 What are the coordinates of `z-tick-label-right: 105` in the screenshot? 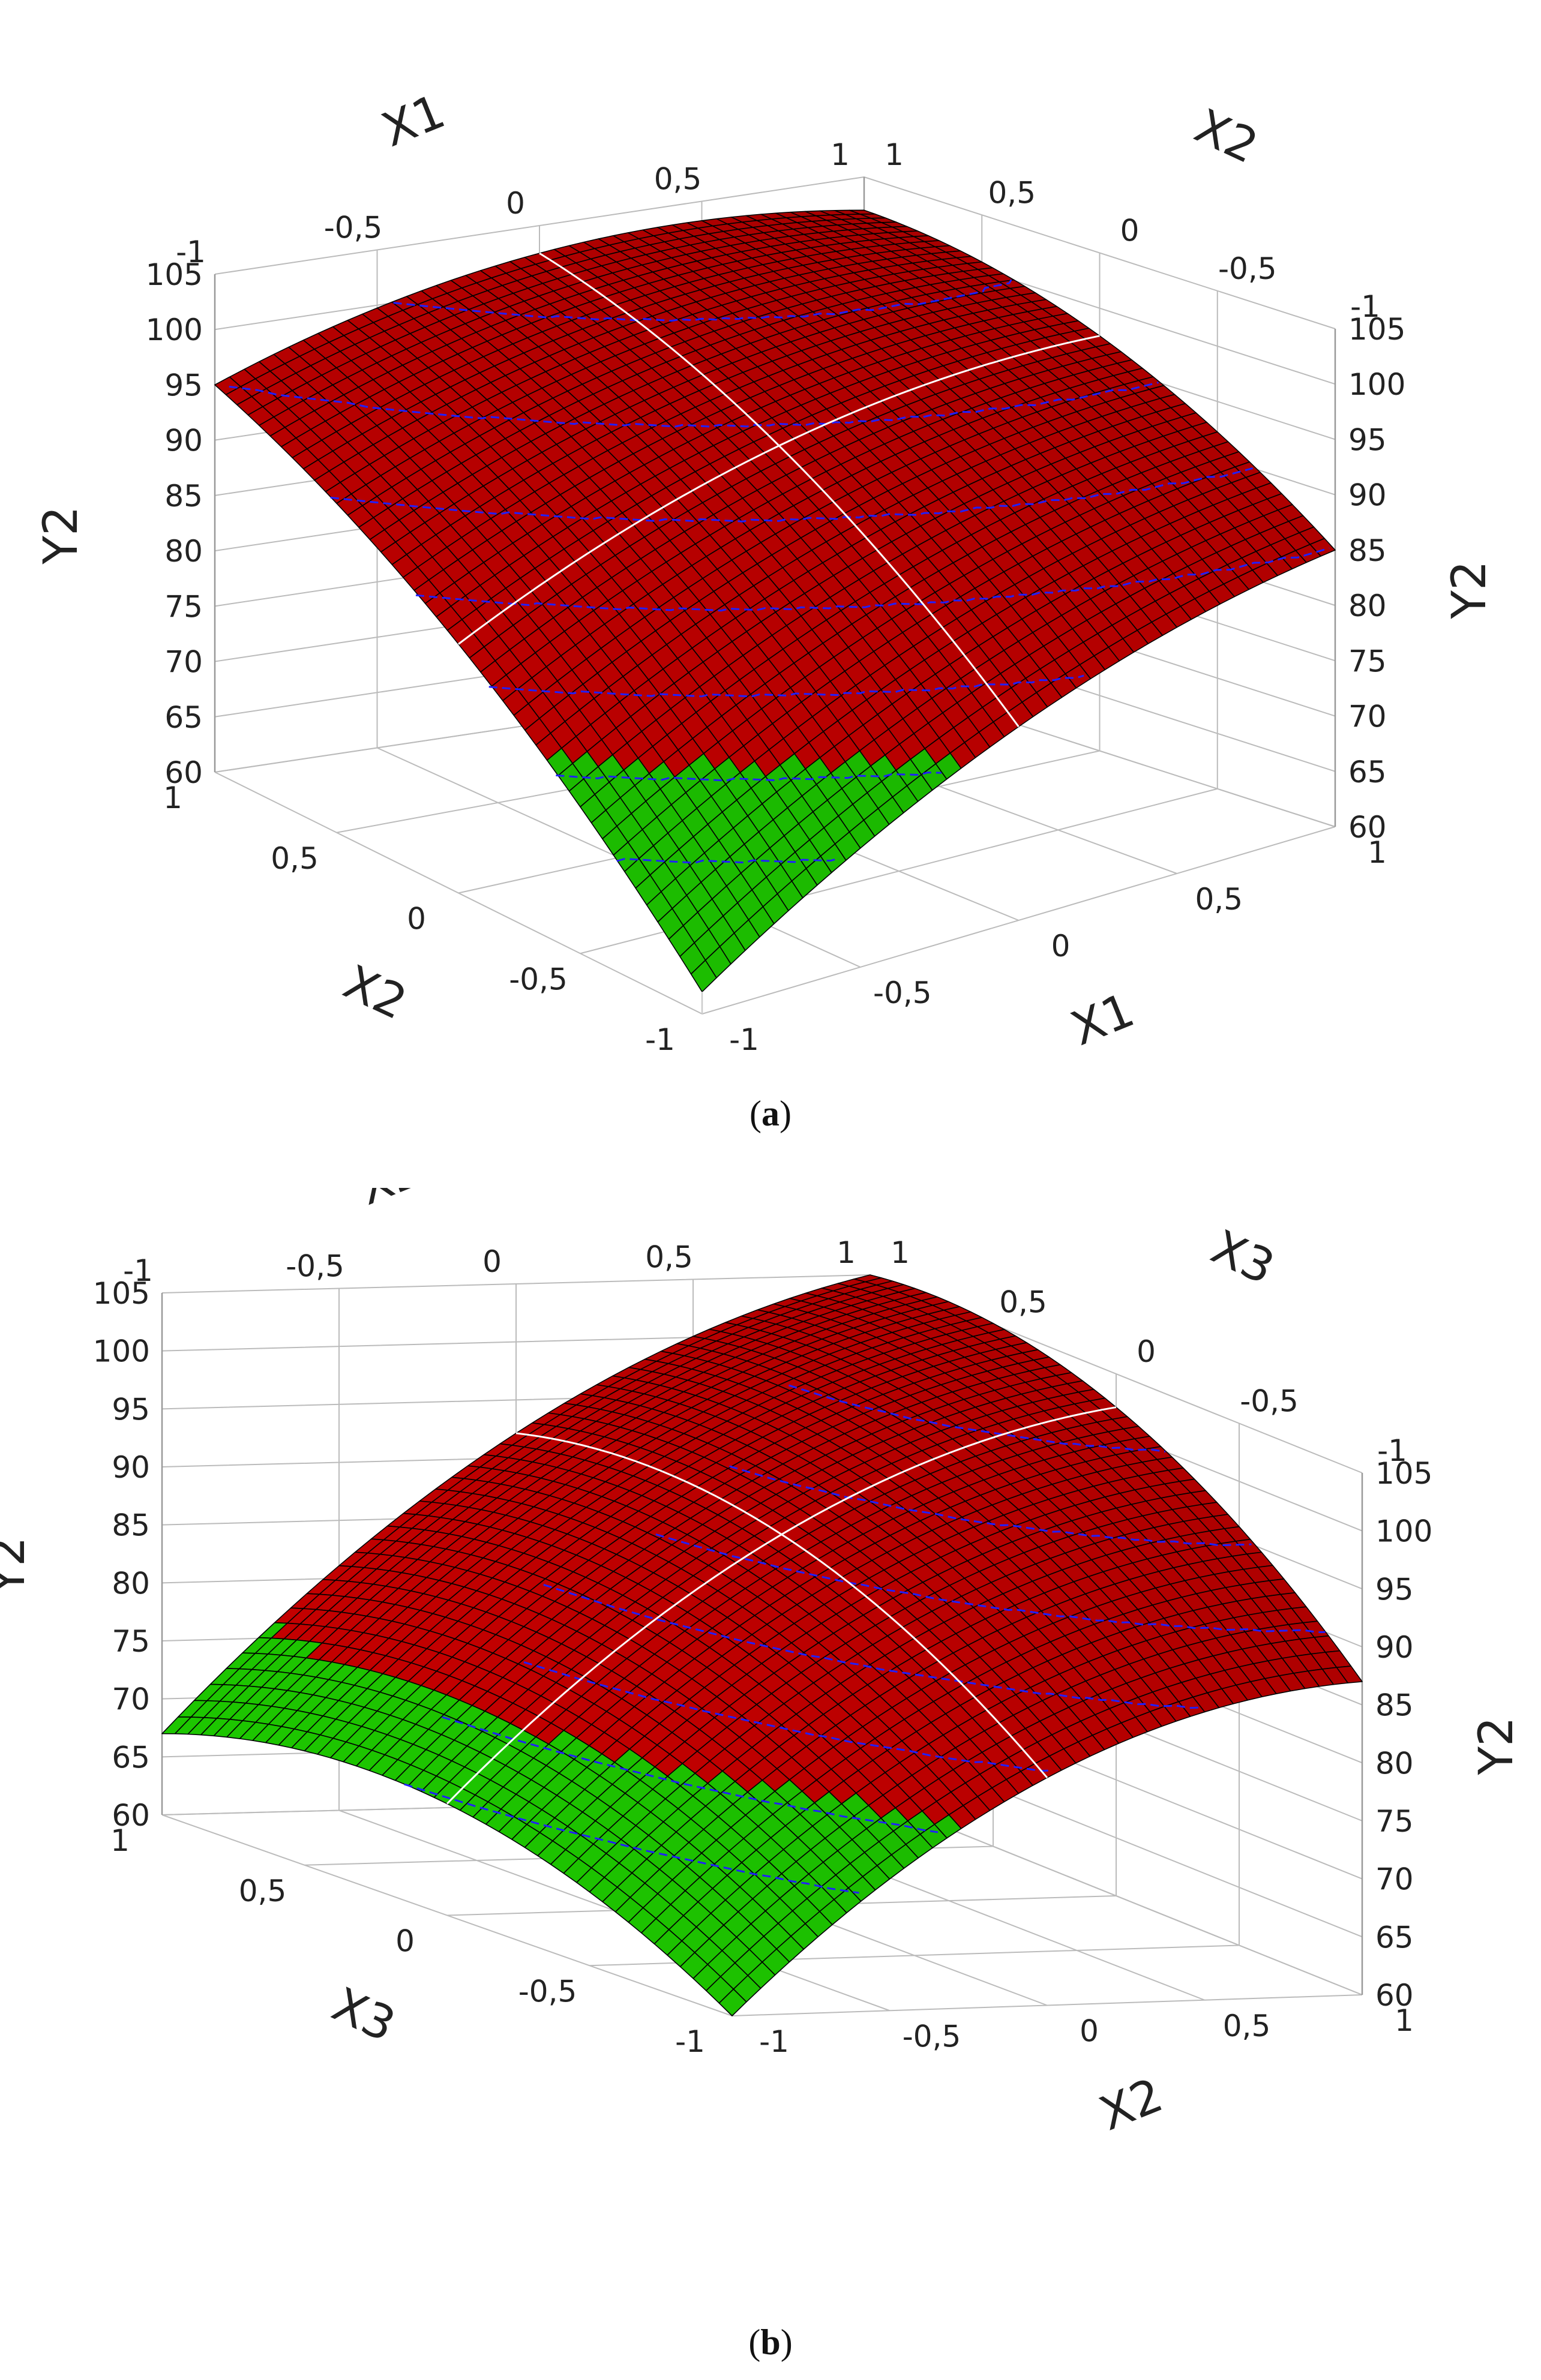 It's located at (1376, 330).